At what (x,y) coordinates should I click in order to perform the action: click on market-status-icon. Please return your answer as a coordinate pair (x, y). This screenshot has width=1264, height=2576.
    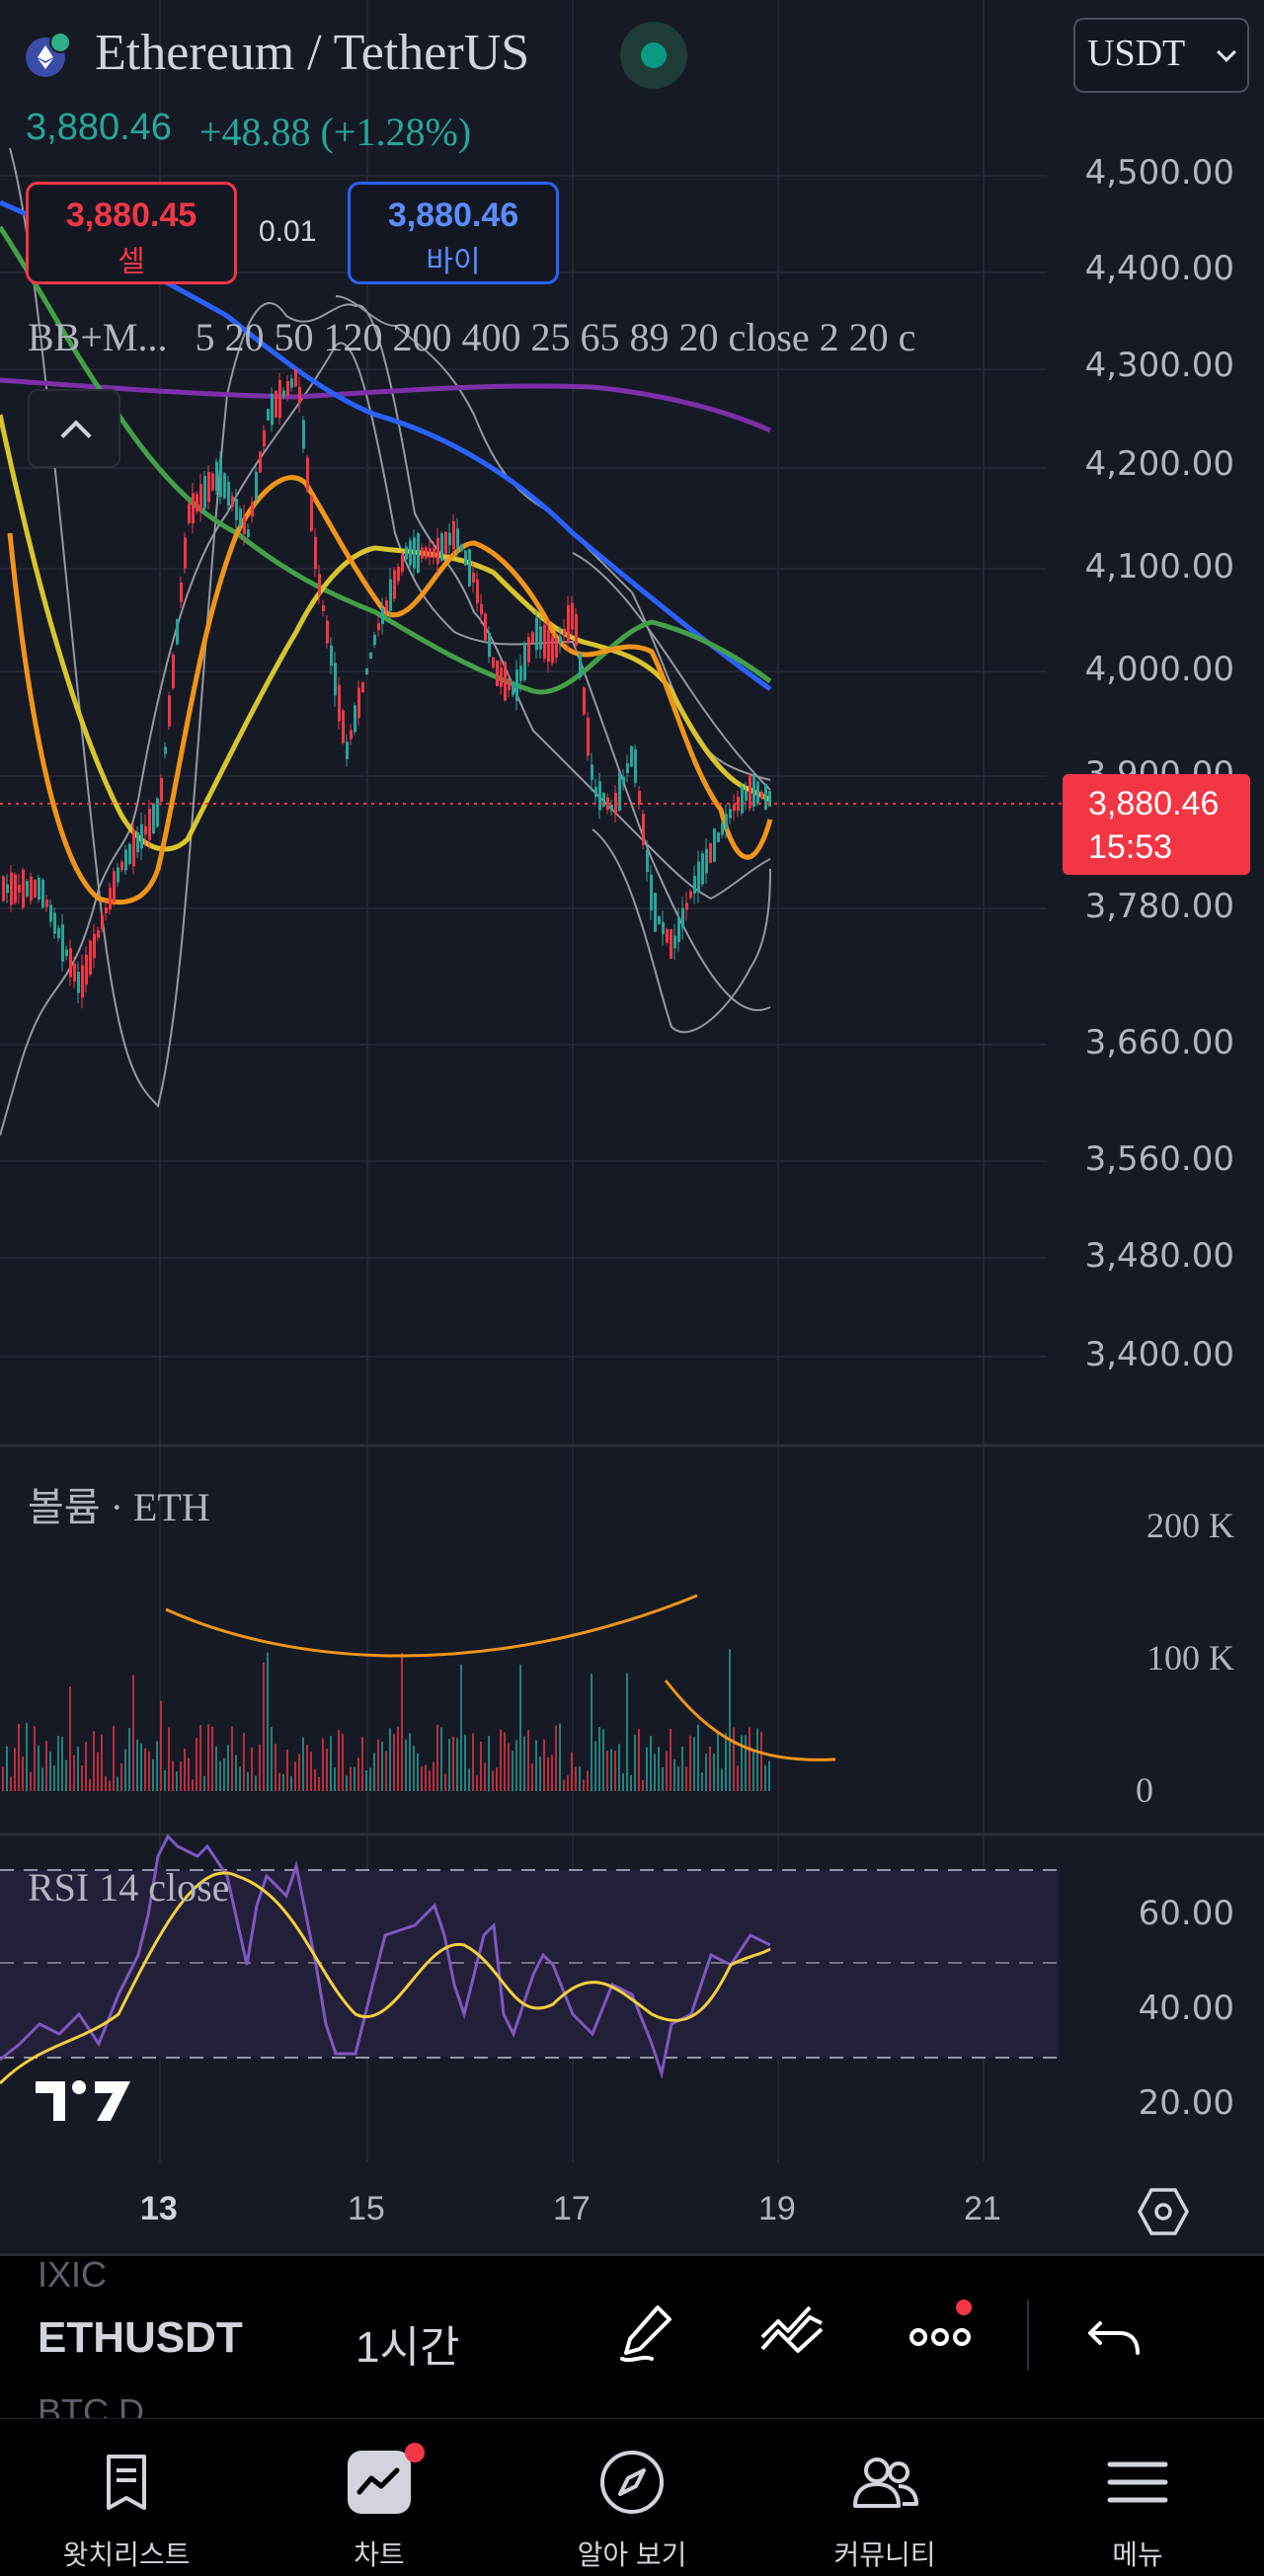
    Looking at the image, I should click on (654, 55).